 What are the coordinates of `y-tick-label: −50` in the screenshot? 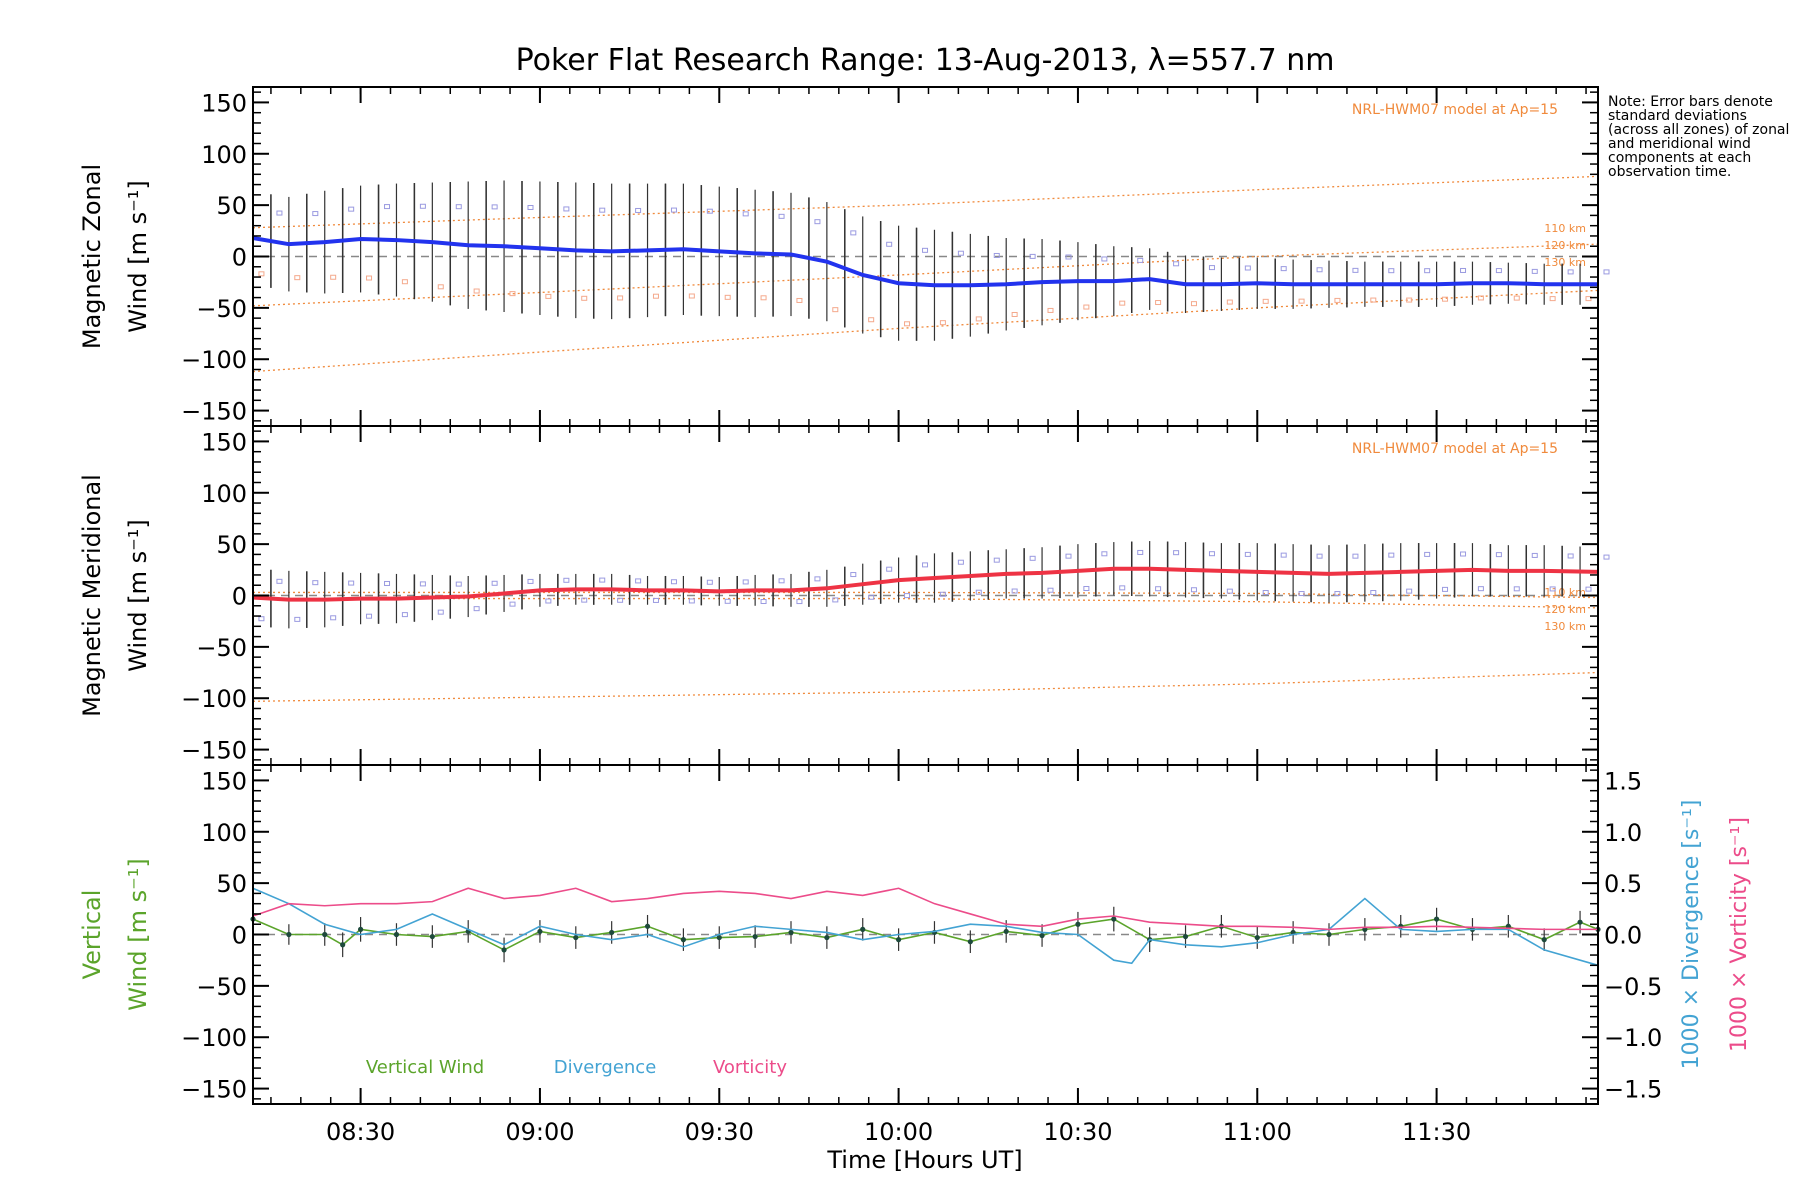 It's located at (221, 648).